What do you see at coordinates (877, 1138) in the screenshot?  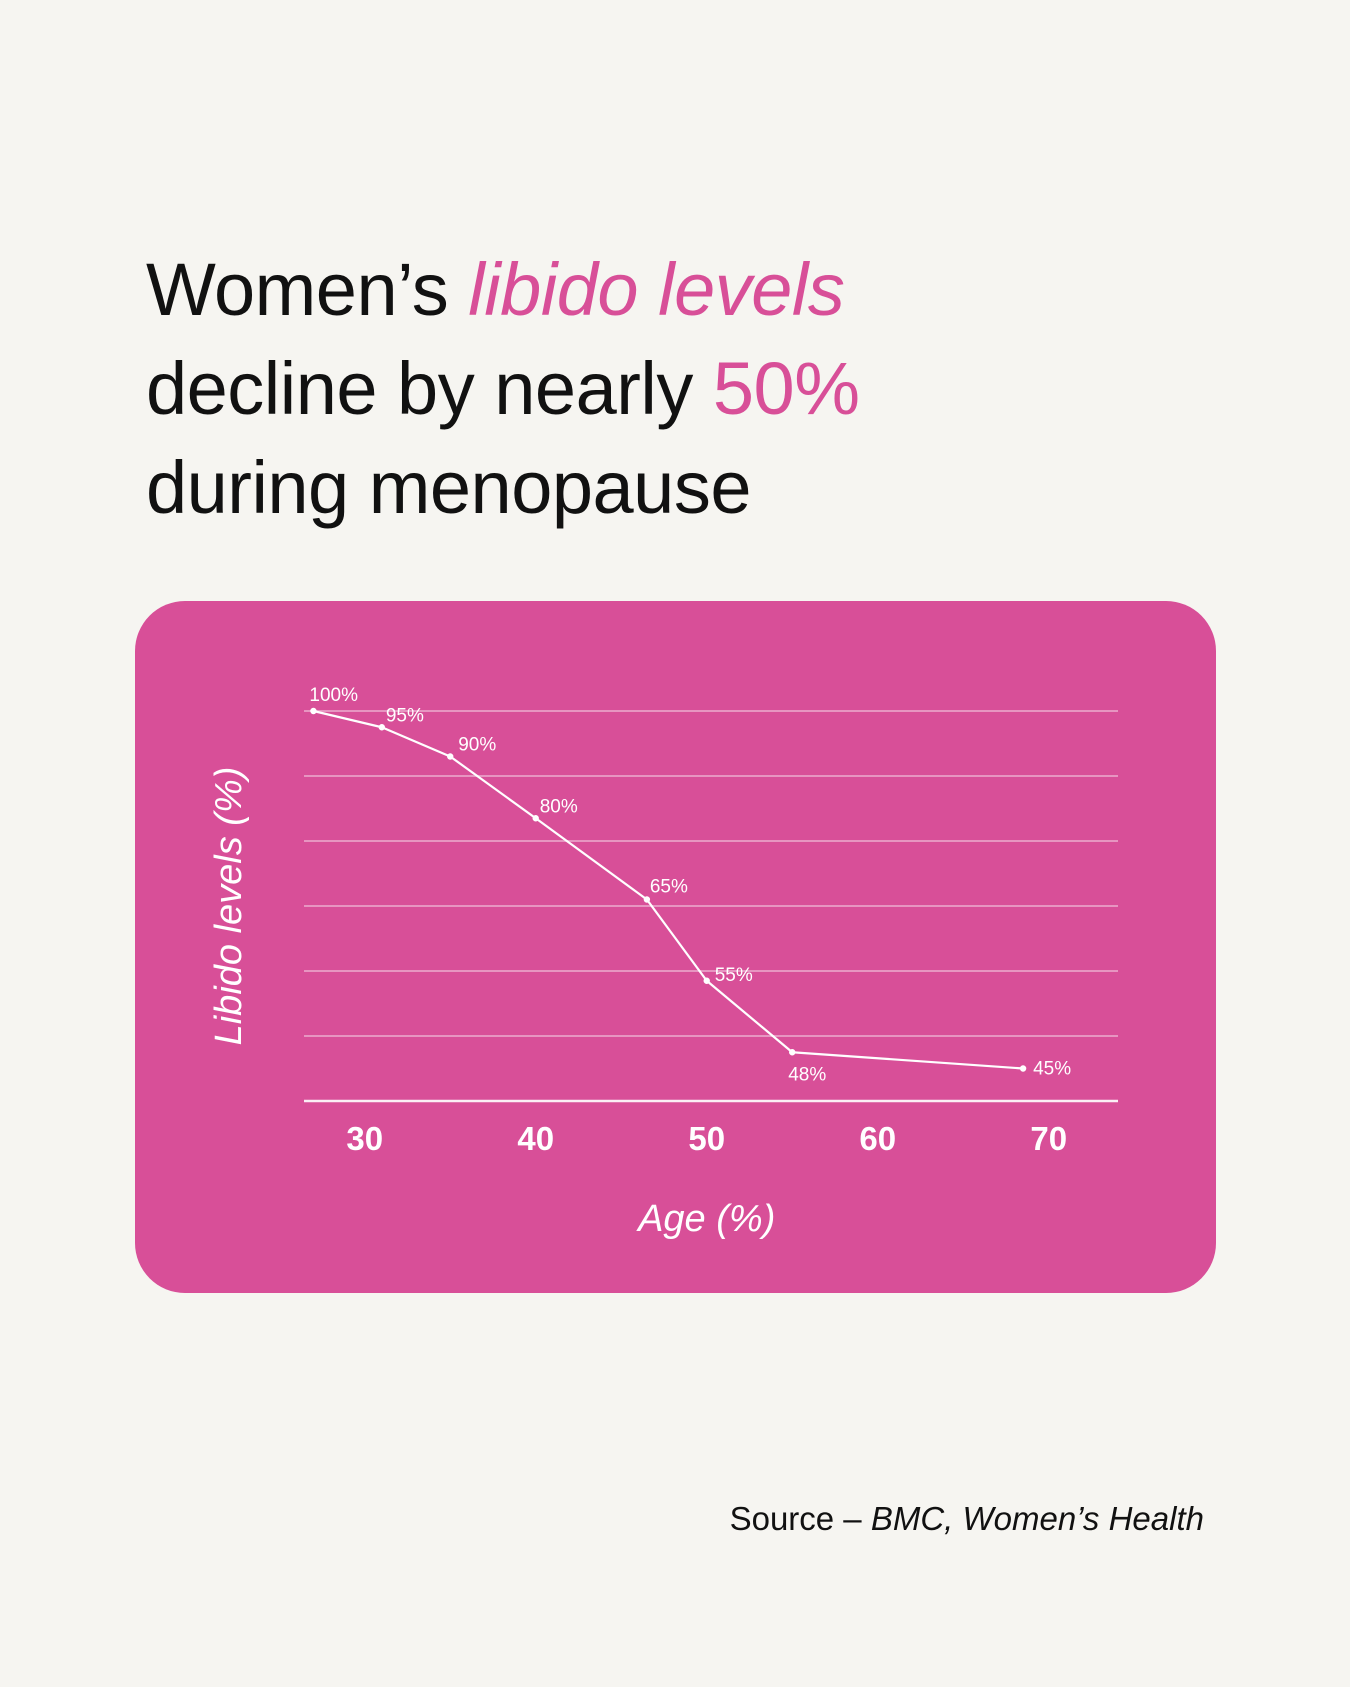 I see `x-tick-label: 60` at bounding box center [877, 1138].